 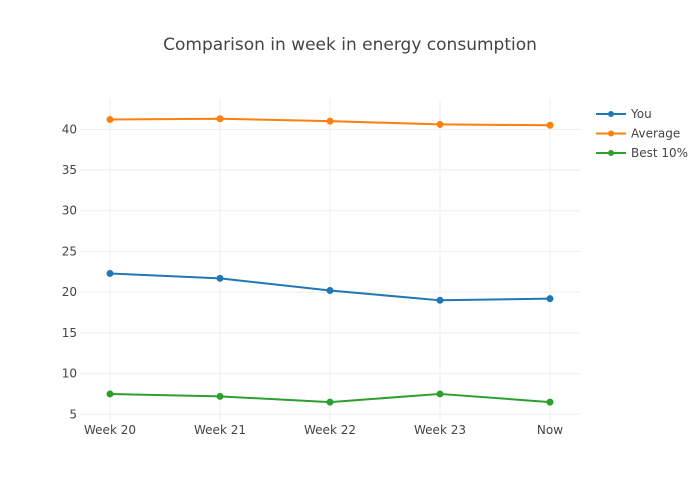 What do you see at coordinates (330, 430) in the screenshot?
I see `x-tick-label: Week 22` at bounding box center [330, 430].